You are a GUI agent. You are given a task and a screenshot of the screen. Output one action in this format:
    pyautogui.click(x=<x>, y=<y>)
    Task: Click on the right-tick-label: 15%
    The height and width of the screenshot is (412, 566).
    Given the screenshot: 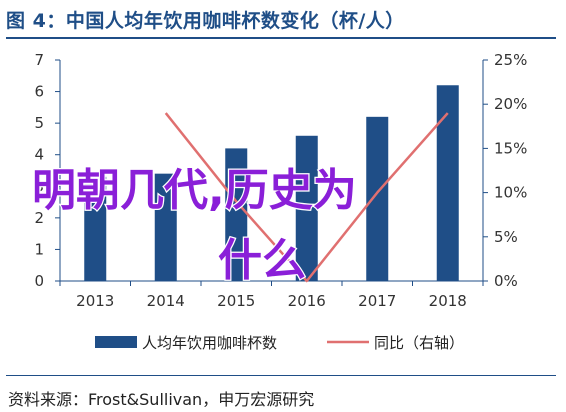 What is the action you would take?
    pyautogui.click(x=510, y=148)
    